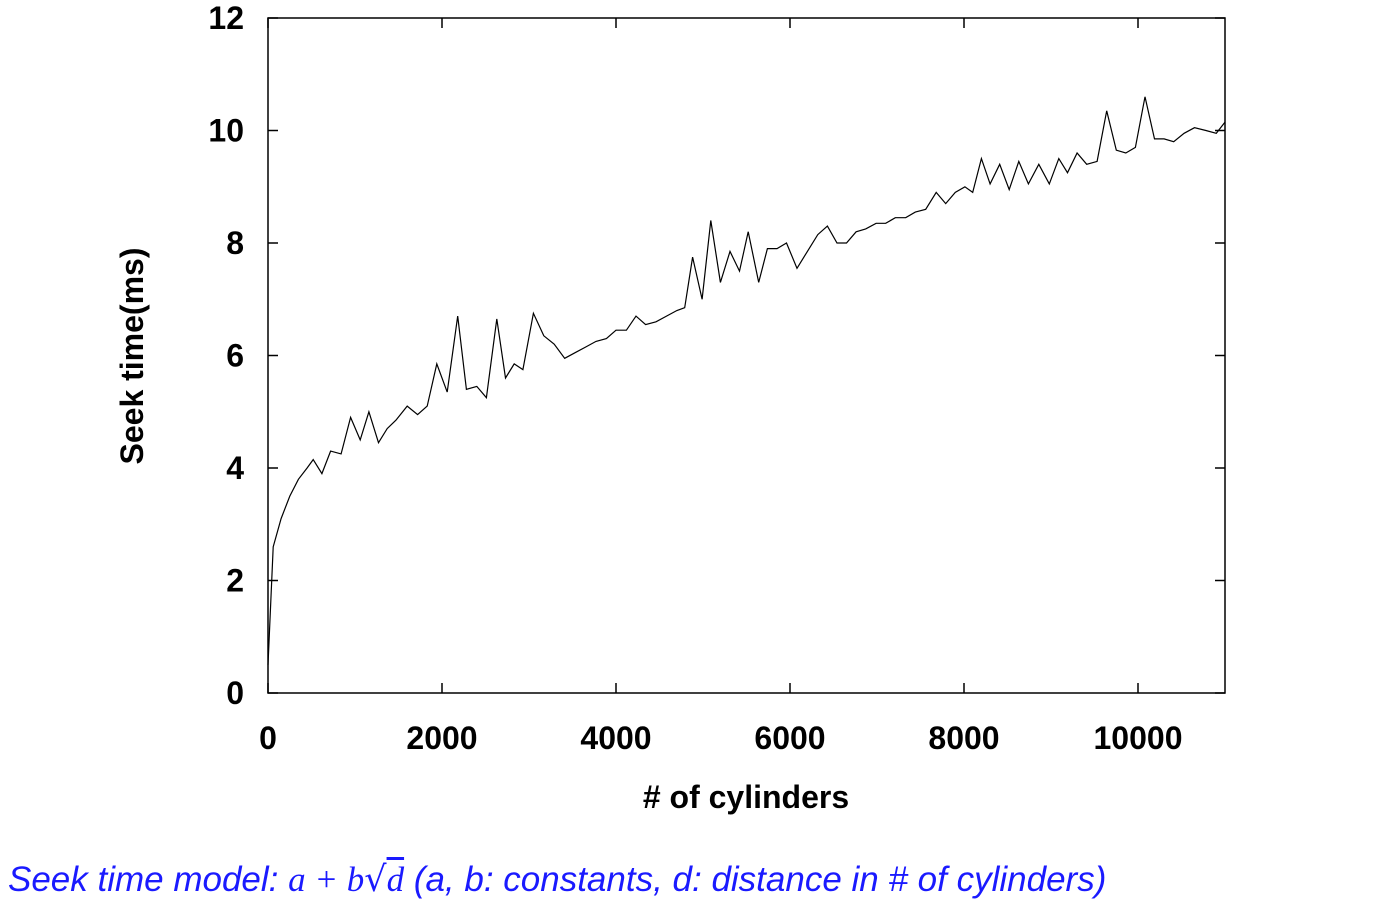 The width and height of the screenshot is (1394, 920). Describe the element at coordinates (355, 879) in the screenshot. I see `formula-b: b` at that location.